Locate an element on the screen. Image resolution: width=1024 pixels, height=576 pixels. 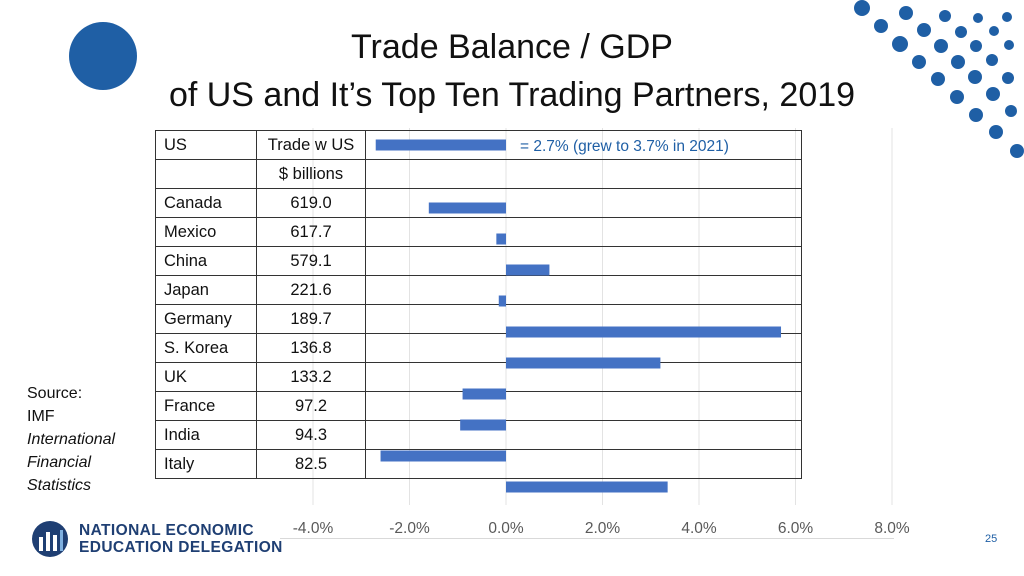
table-row: India 94.3 is located at coordinates (478, 435).